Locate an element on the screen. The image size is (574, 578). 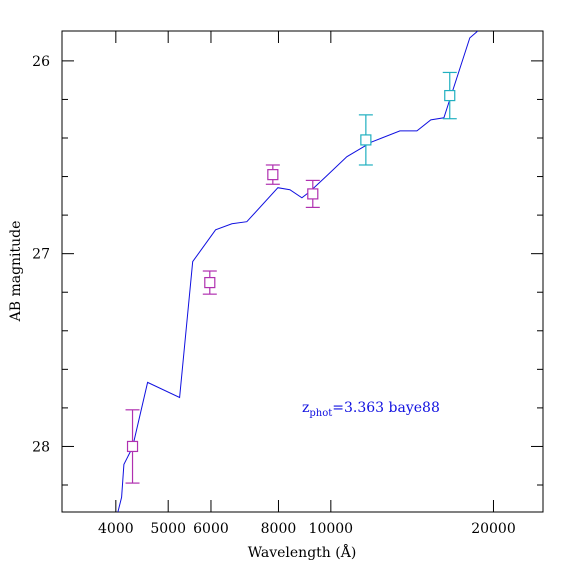
x-tick-label: 6000 is located at coordinates (211, 529).